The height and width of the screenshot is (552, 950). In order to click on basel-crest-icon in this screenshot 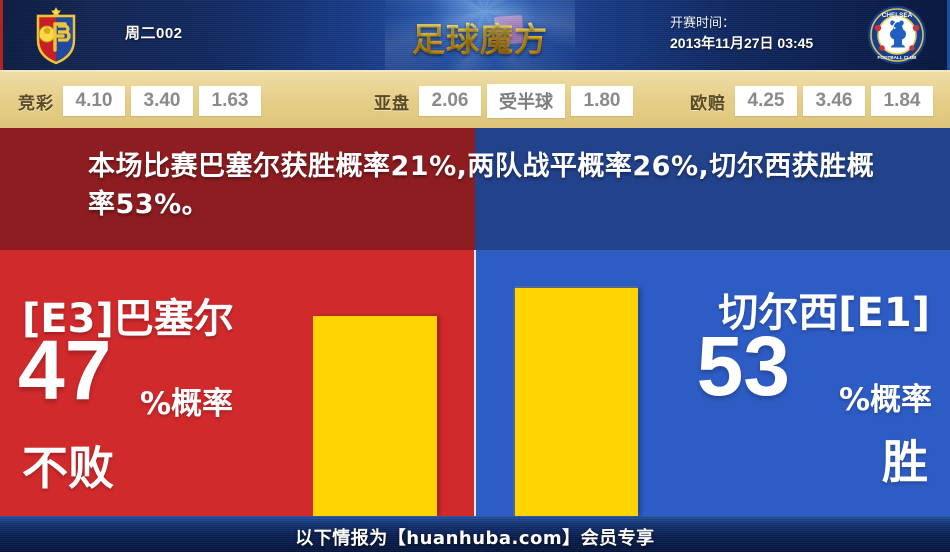, I will do `click(56, 35)`.